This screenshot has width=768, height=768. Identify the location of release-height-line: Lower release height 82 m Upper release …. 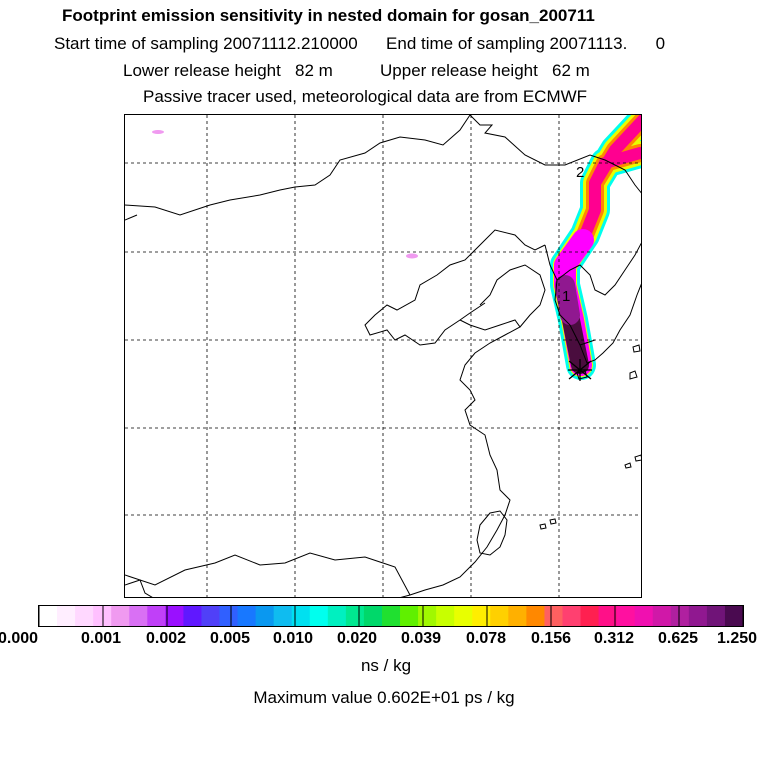
(356, 70).